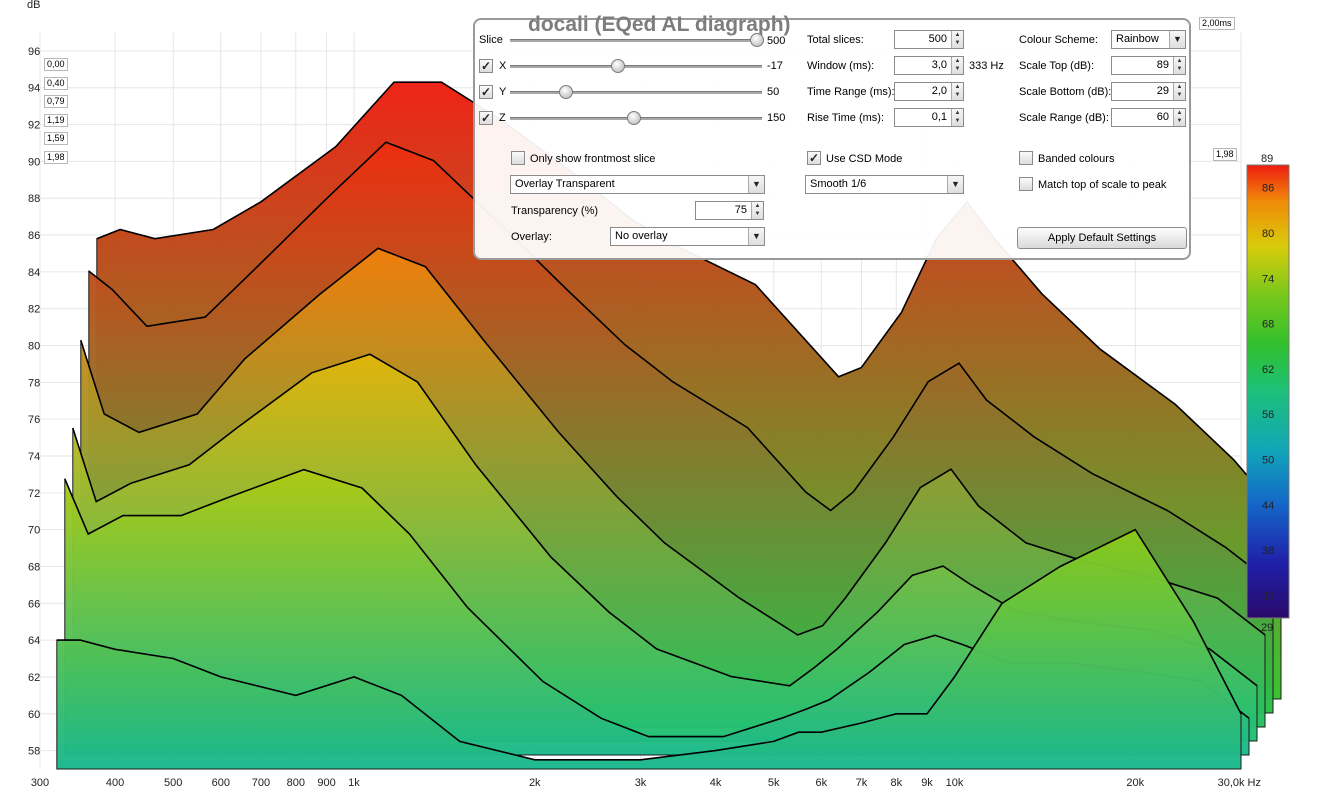 The height and width of the screenshot is (790, 1323). What do you see at coordinates (634, 118) in the screenshot?
I see `z-slider-thumb` at bounding box center [634, 118].